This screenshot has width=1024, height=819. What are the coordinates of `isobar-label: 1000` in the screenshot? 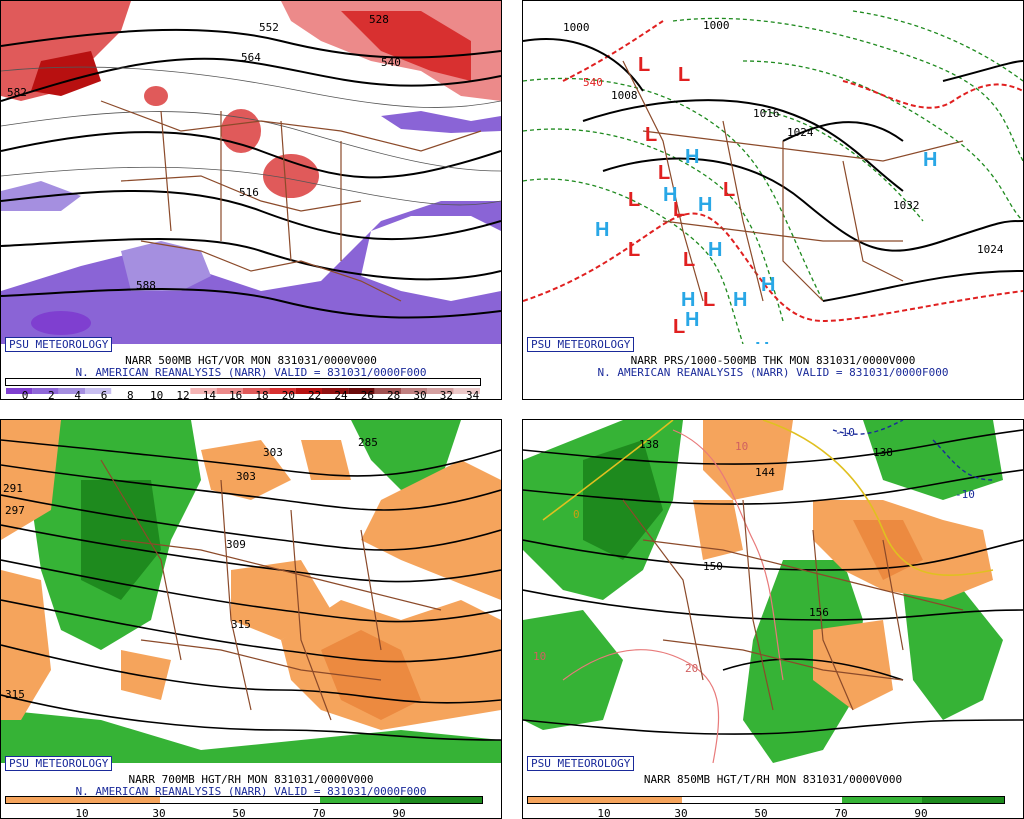 It's located at (716, 25).